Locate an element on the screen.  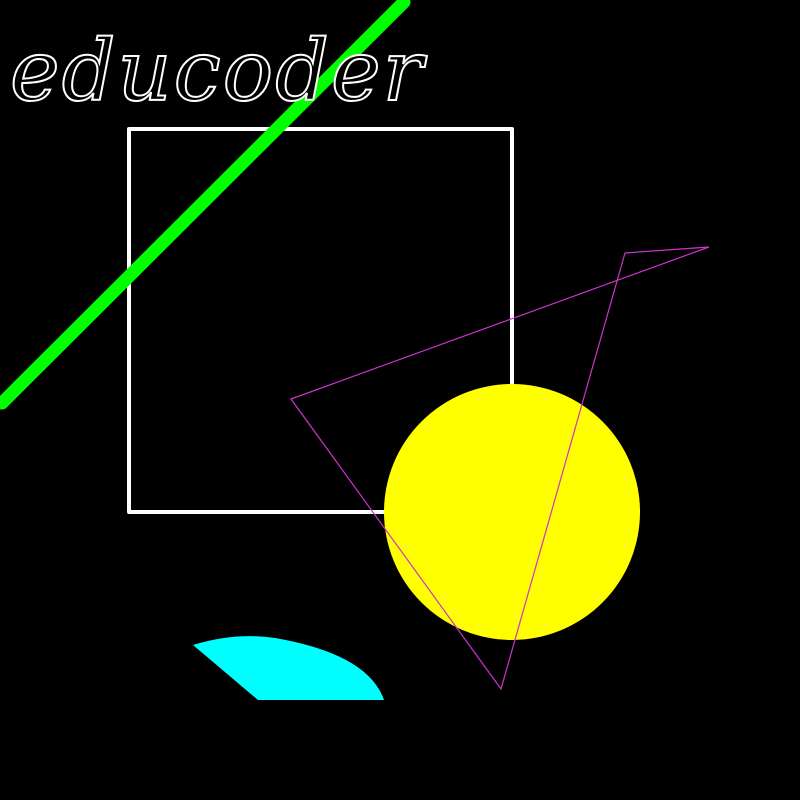
educoder-logo-text: educoder is located at coordinates (219, 71).